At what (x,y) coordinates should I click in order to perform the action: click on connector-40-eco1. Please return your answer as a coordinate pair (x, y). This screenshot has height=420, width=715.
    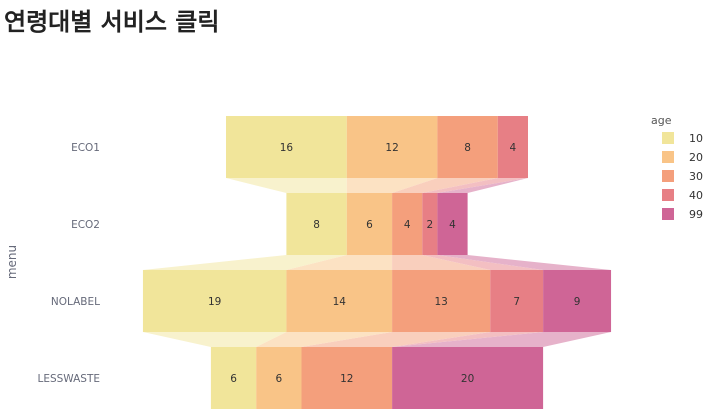
    Looking at the image, I should click on (475, 185).